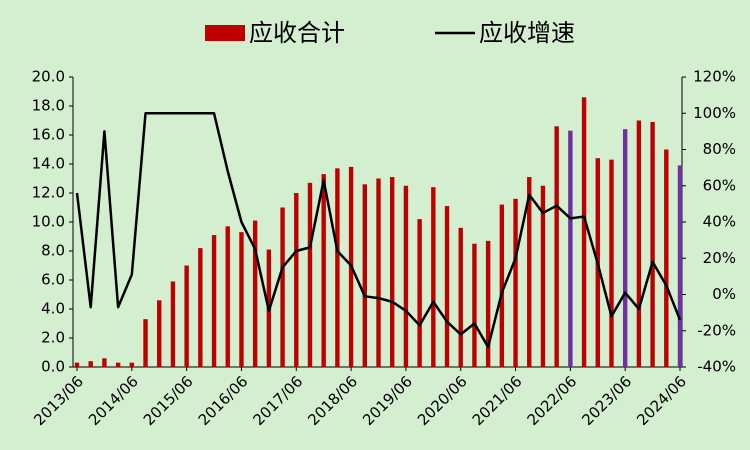  What do you see at coordinates (714, 113) in the screenshot?
I see `y2-tick-label: 100%` at bounding box center [714, 113].